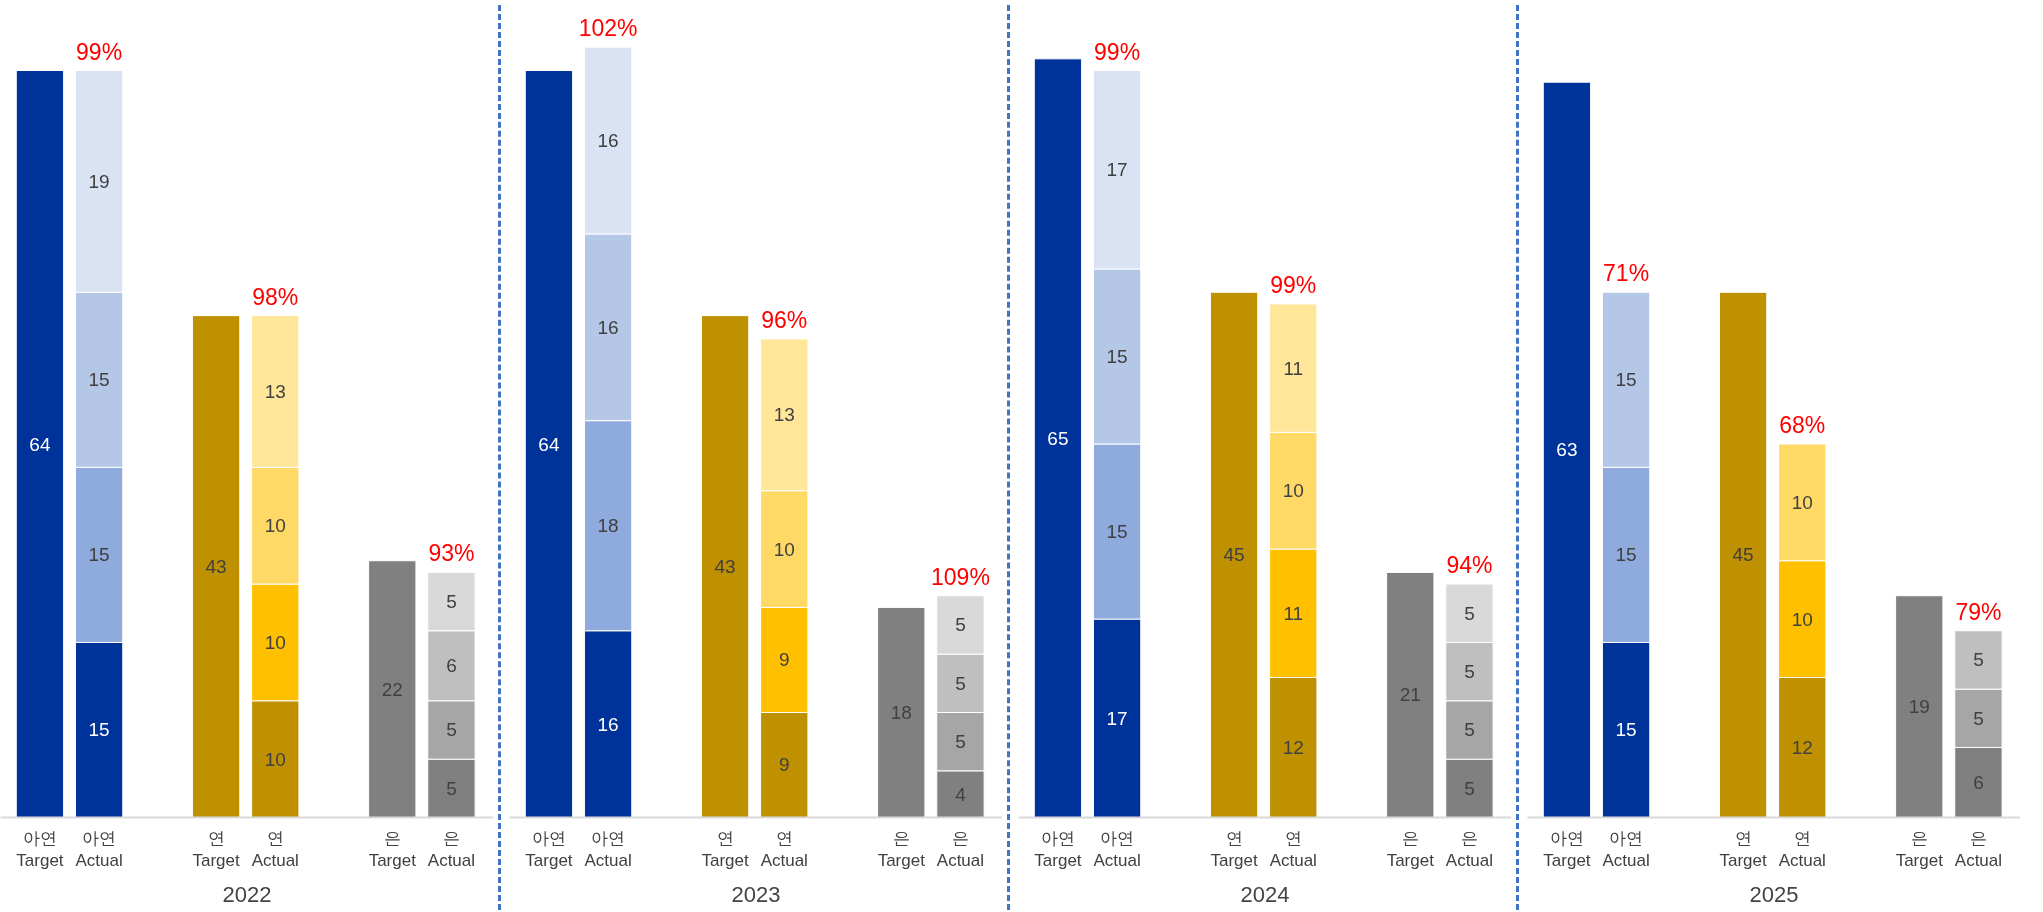  Describe the element at coordinates (1410, 695) in the screenshot. I see `data-label: 21` at that location.